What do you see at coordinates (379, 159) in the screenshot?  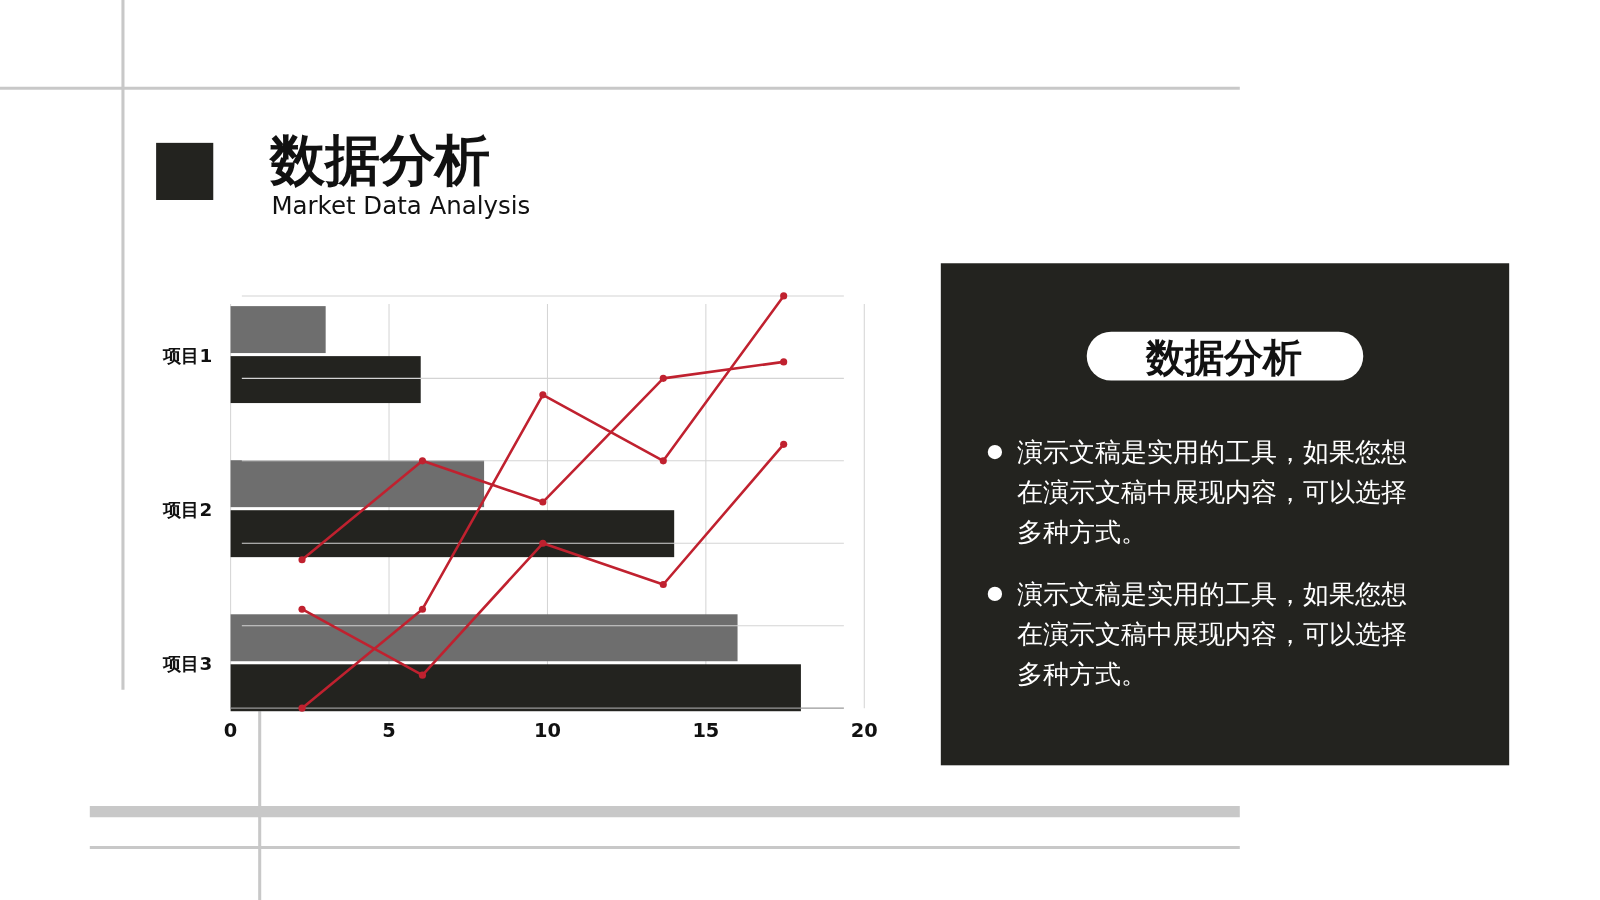 I see `chart-title: 数据分析` at bounding box center [379, 159].